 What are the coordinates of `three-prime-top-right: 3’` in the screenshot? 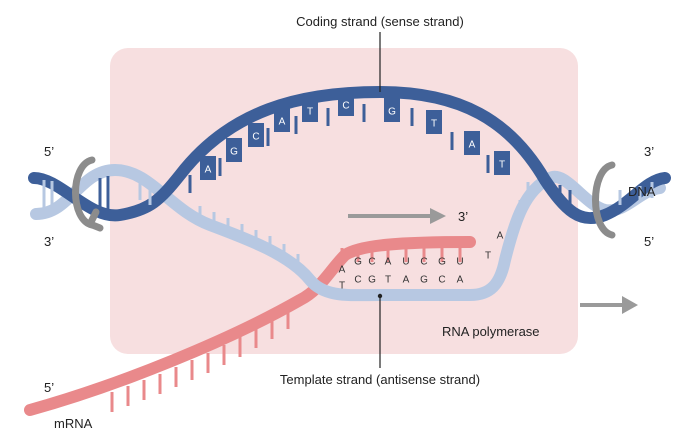 It's located at (649, 151).